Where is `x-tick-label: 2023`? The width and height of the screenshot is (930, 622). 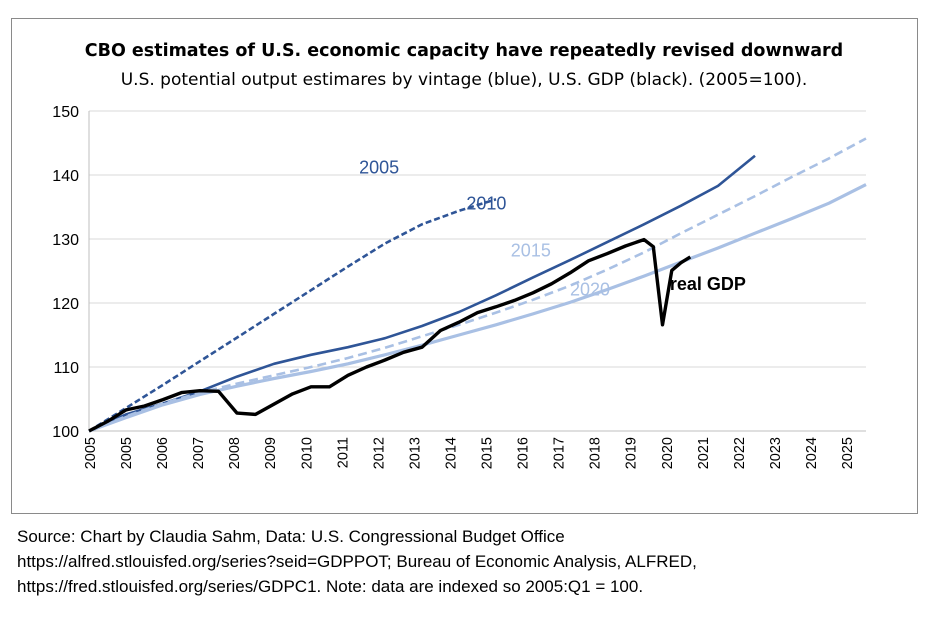 x-tick-label: 2023 is located at coordinates (776, 453).